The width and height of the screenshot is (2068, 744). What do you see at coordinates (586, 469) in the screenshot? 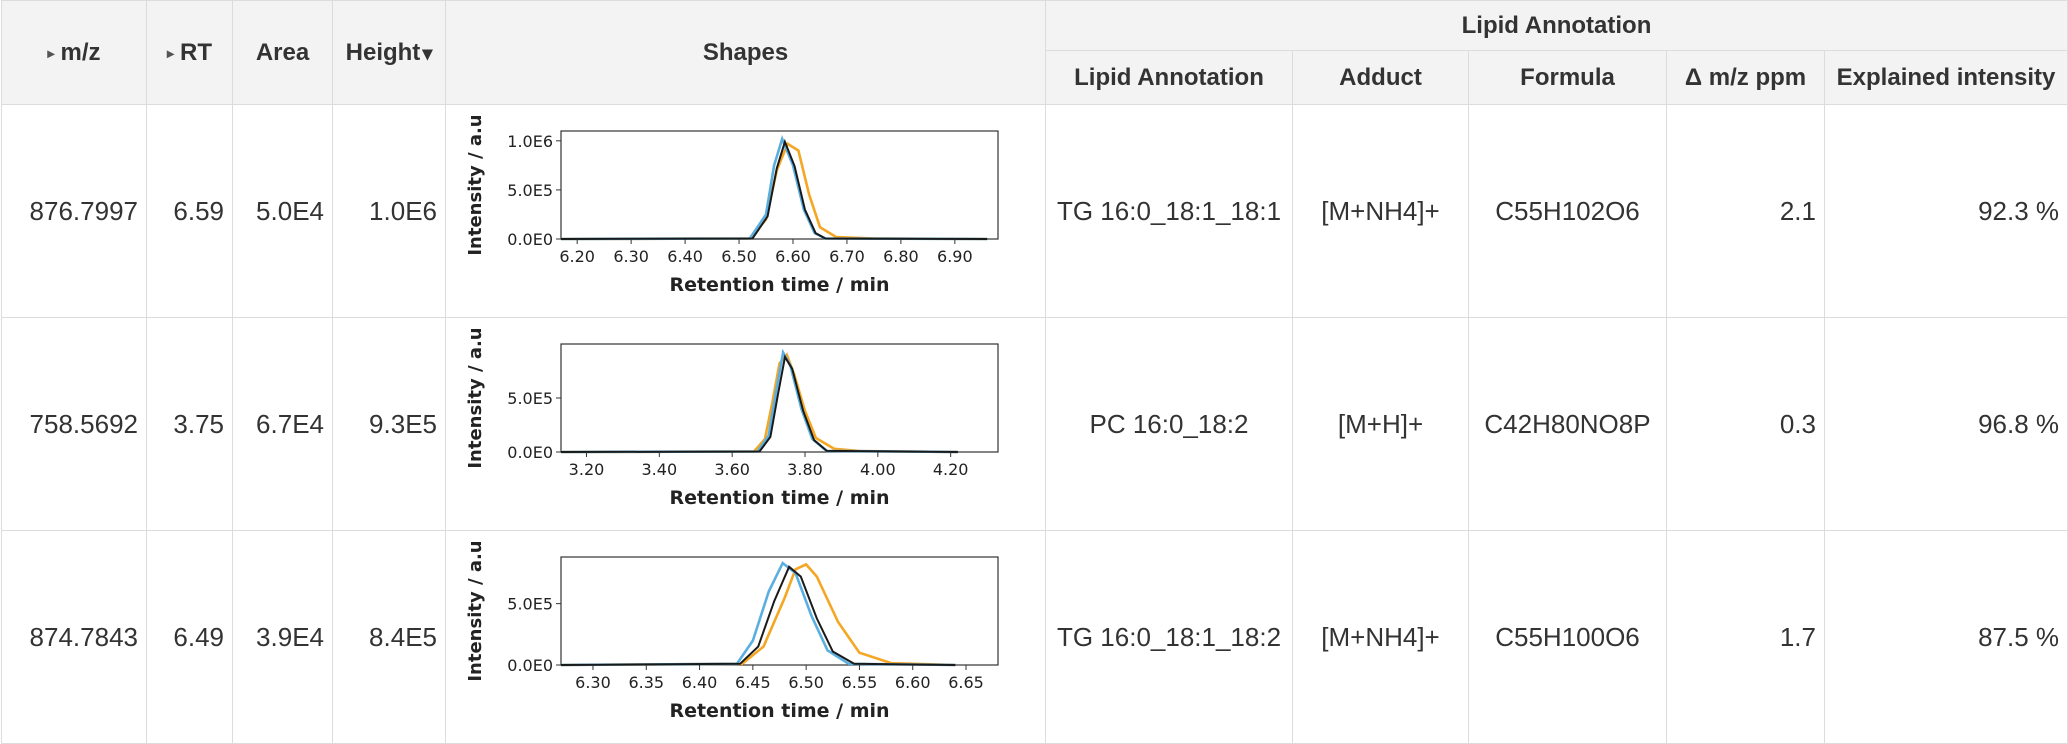
I see `x-tick-label: 3.20` at bounding box center [586, 469].